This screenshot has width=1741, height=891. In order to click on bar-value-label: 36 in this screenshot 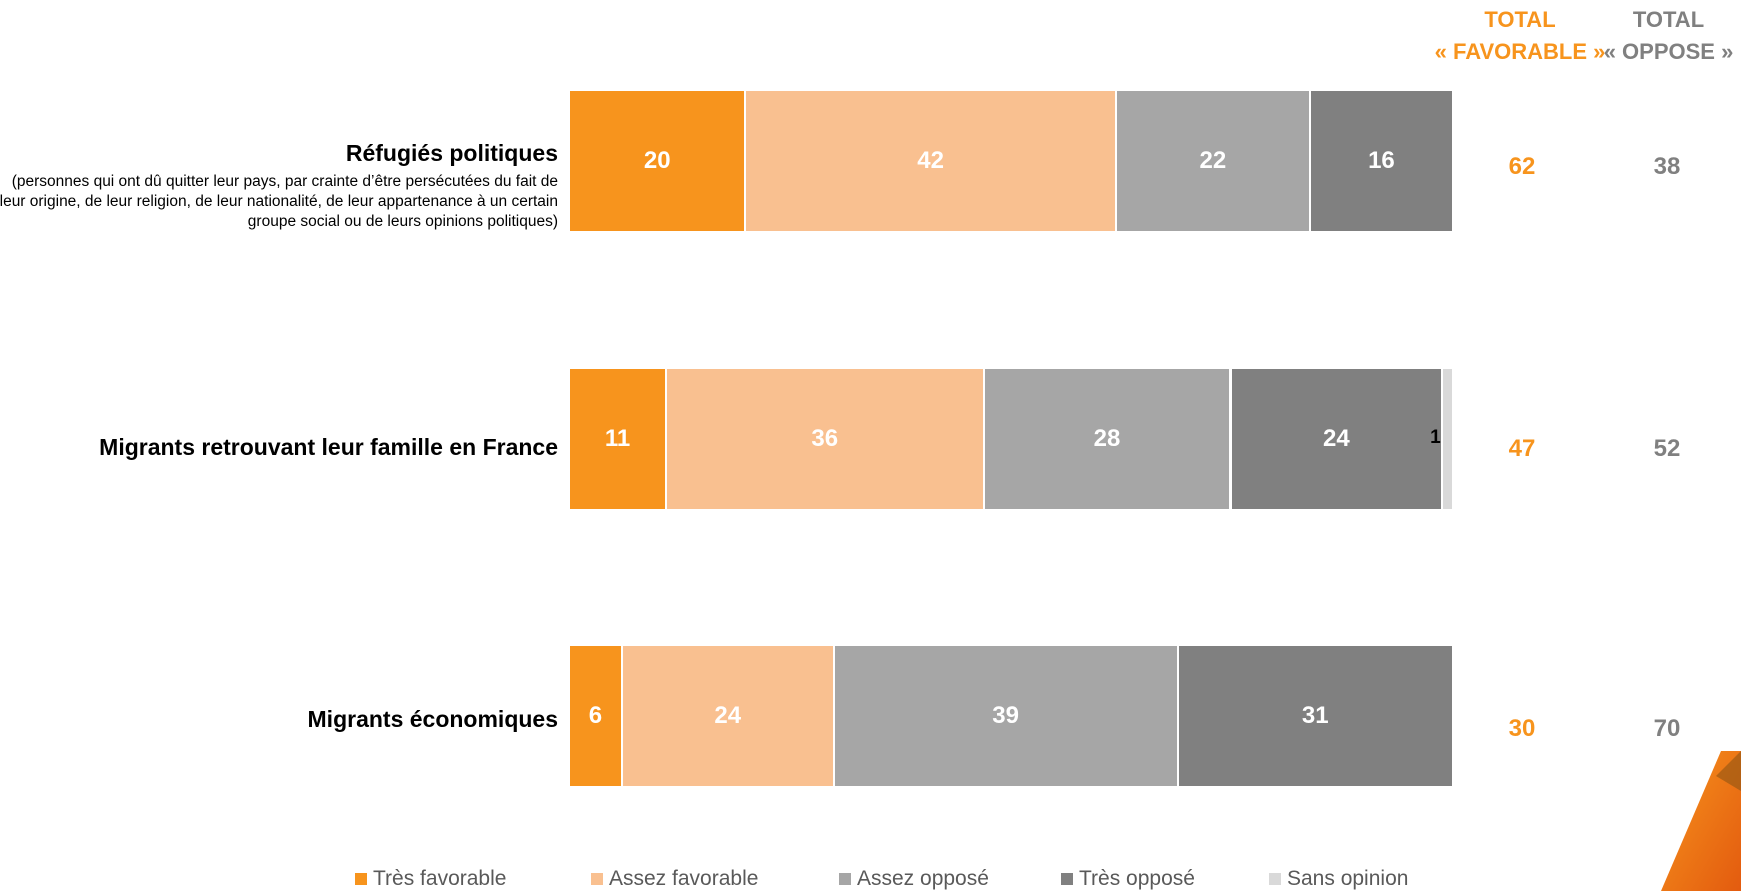, I will do `click(825, 438)`.